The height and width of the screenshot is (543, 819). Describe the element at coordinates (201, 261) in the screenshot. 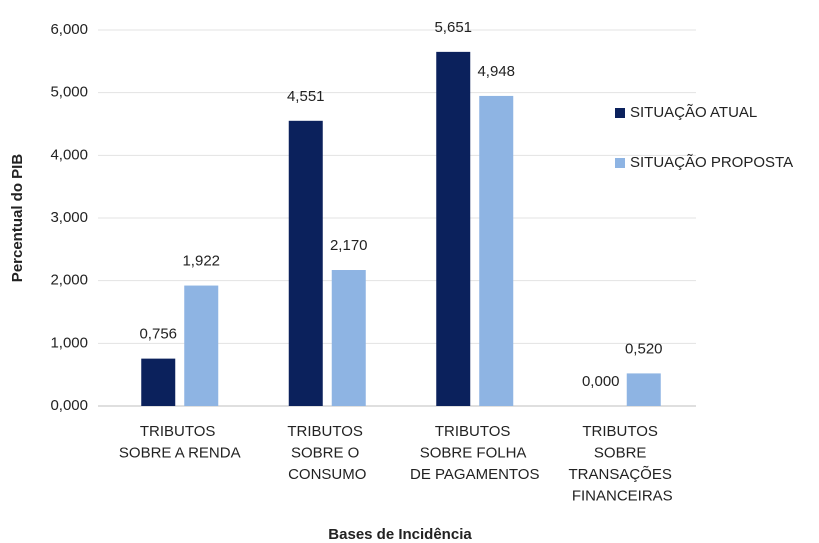

I see `data-label: 1,922` at that location.